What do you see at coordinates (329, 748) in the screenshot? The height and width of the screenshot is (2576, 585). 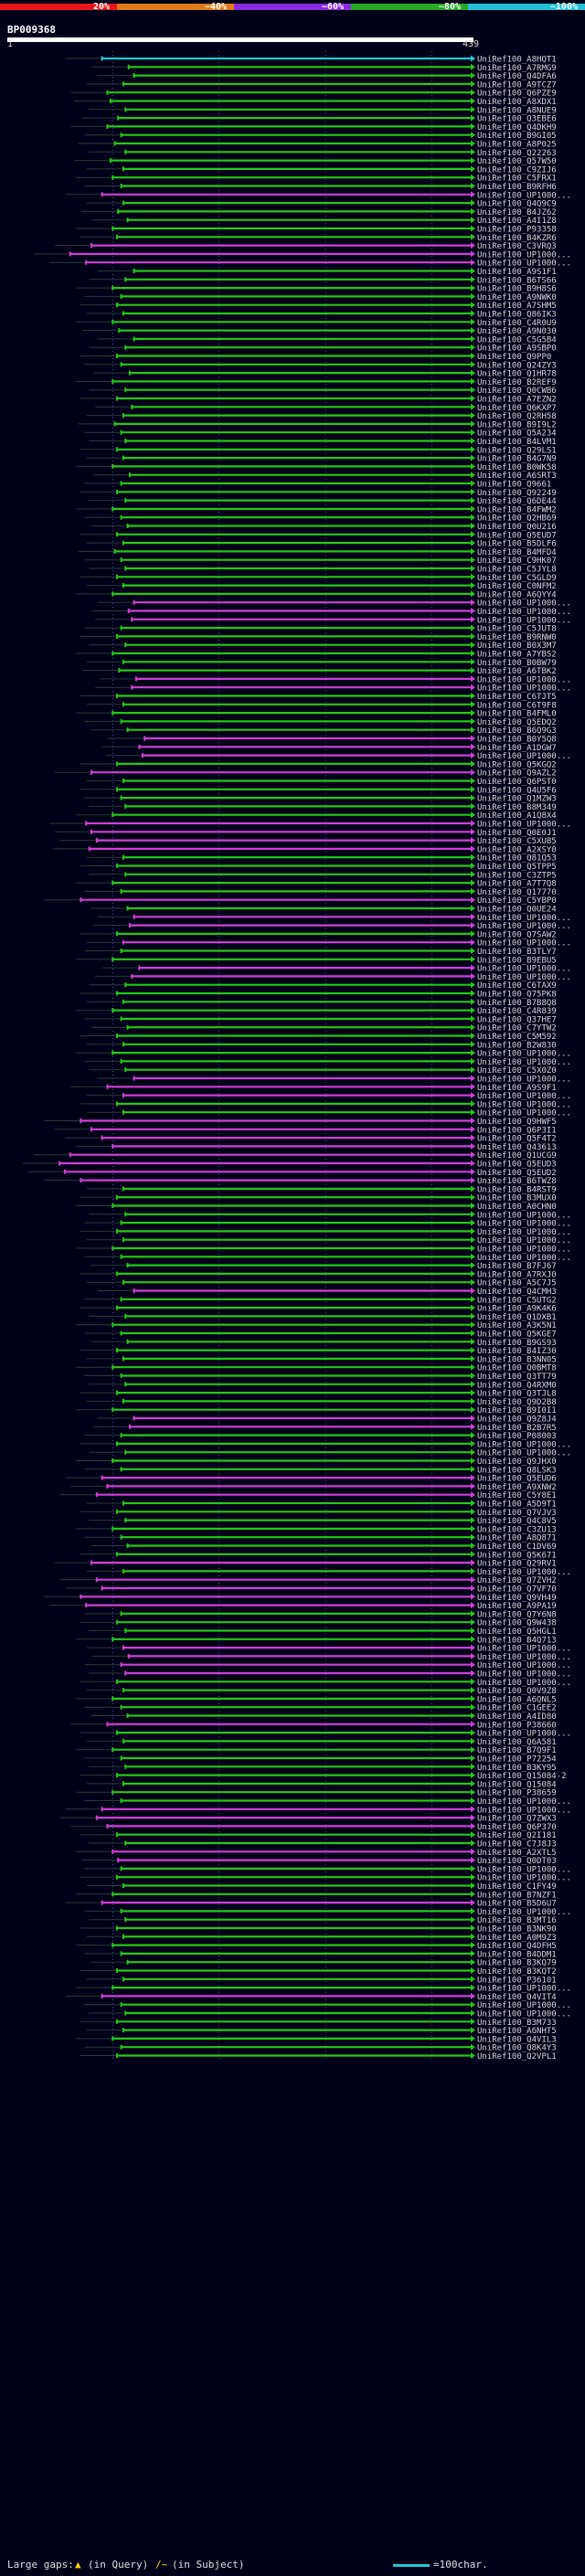 I see `hit-row: UniRef100_A1DGW7` at bounding box center [329, 748].